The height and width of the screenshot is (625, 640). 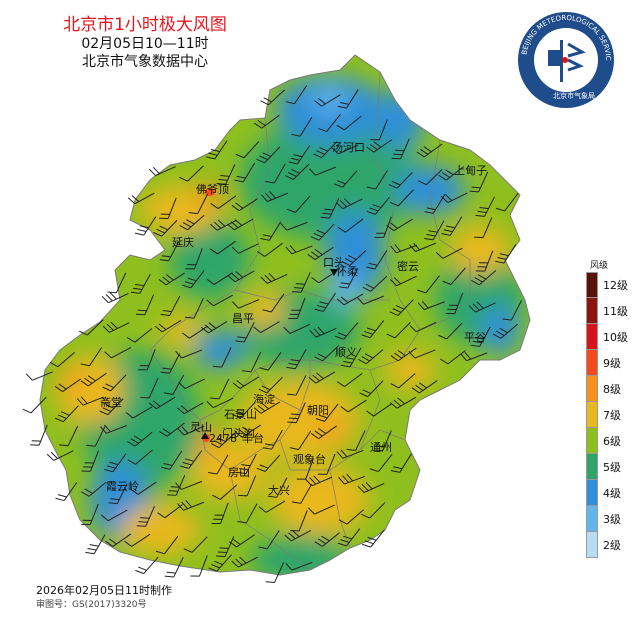 What do you see at coordinates (610, 311) in the screenshot?
I see `legend-item: 11级` at bounding box center [610, 311].